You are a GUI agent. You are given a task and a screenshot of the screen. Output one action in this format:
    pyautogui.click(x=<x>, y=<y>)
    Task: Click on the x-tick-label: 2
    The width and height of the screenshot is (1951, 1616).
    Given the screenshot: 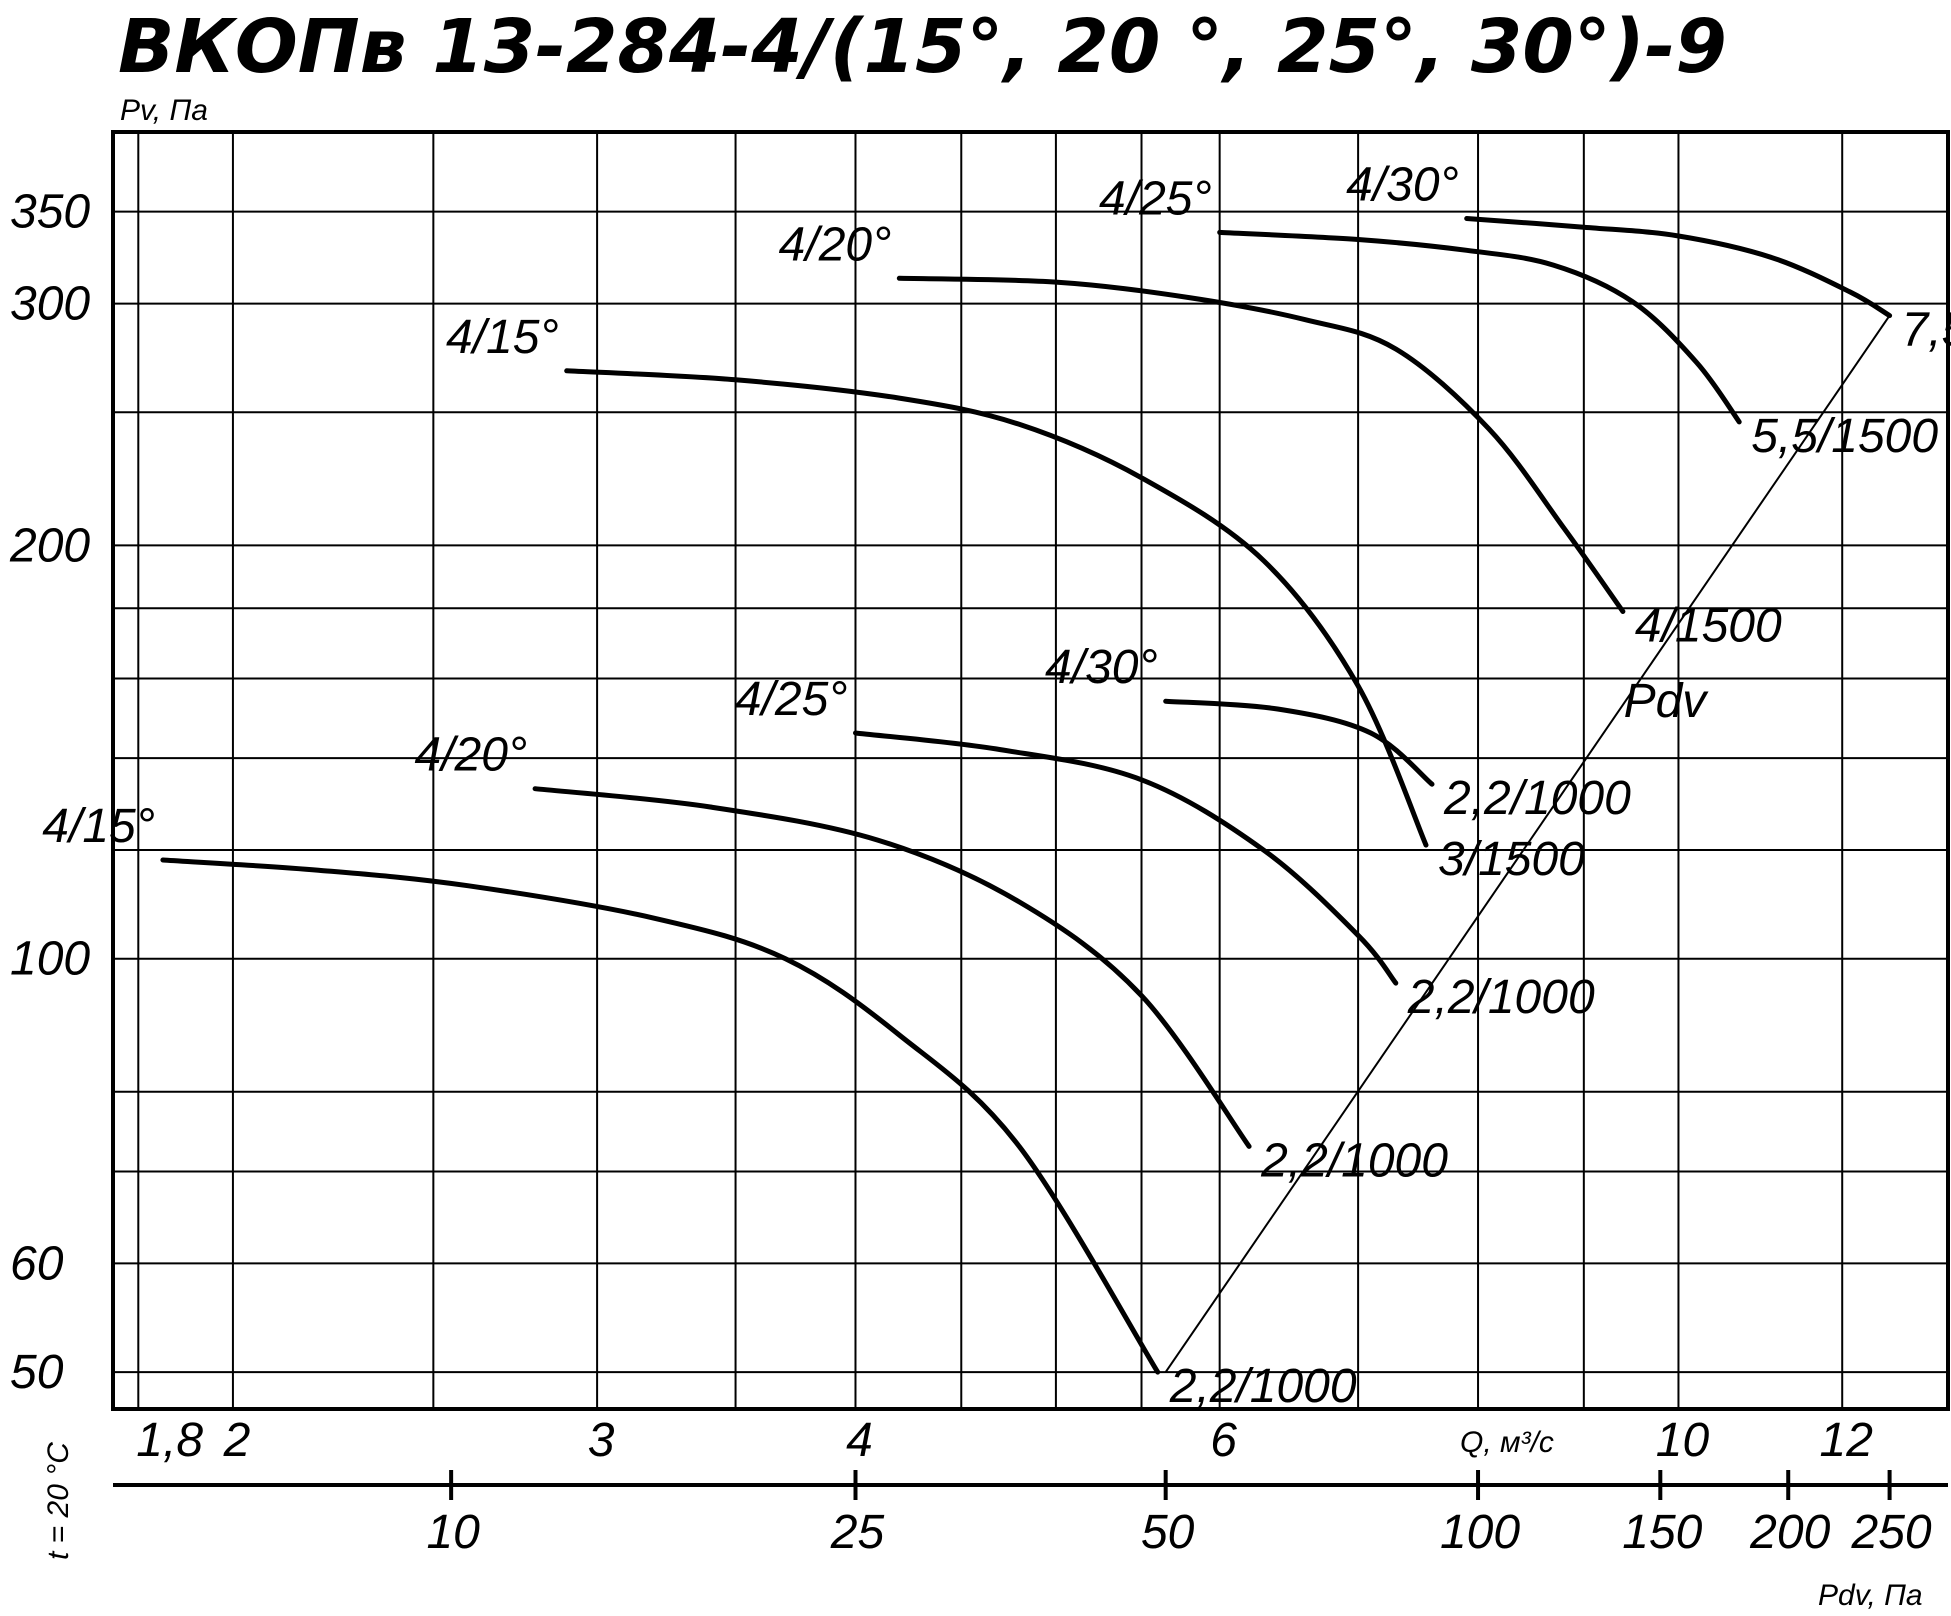 What is the action you would take?
    pyautogui.click(x=237, y=1440)
    